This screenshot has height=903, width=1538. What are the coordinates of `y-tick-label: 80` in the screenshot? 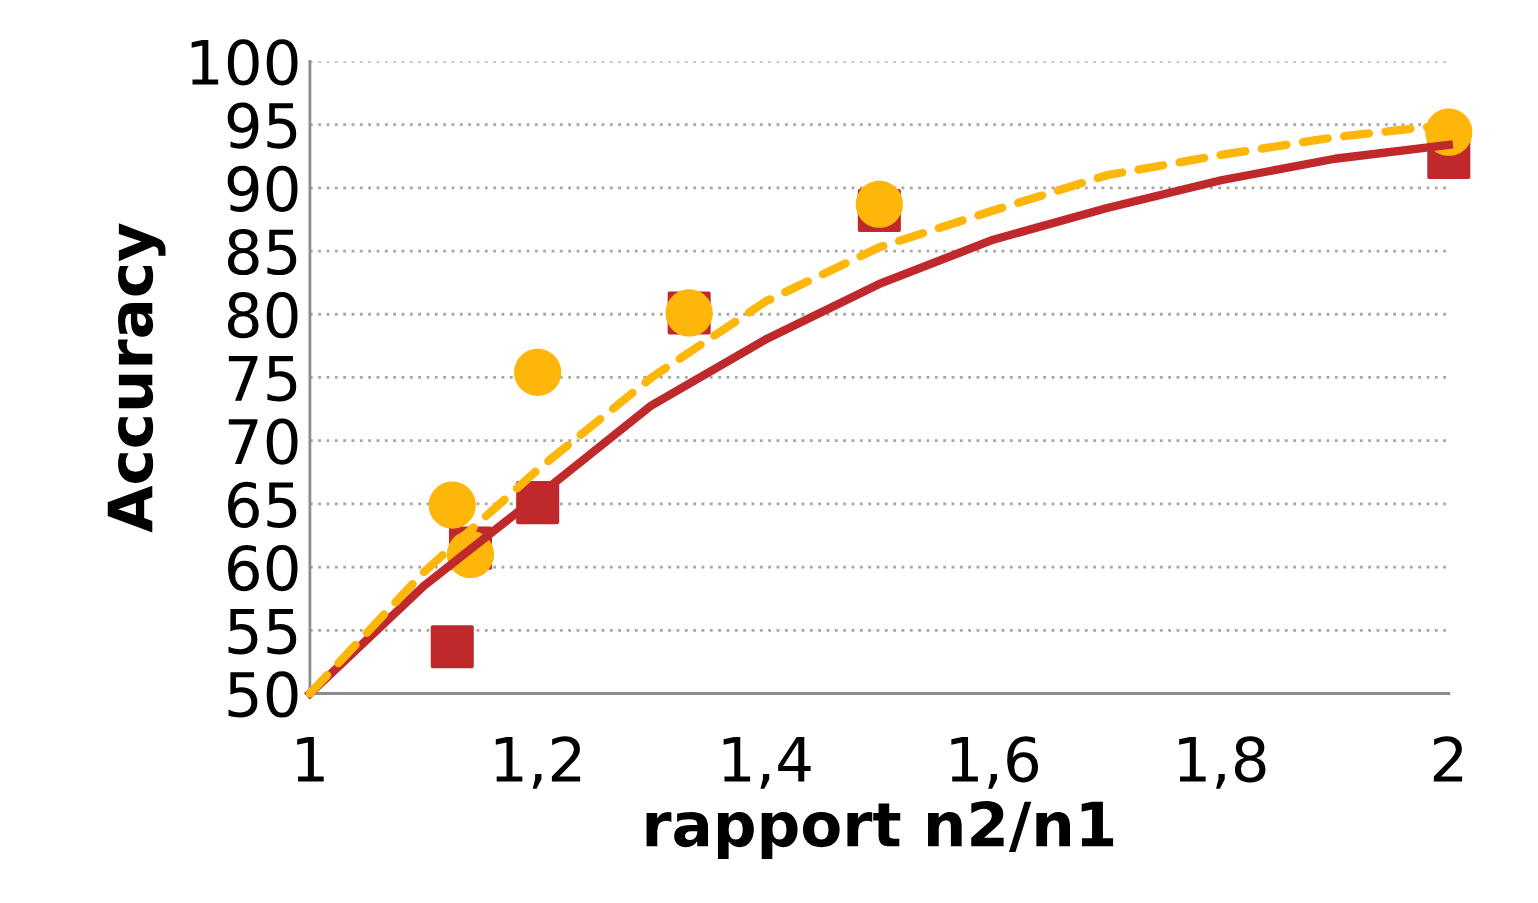 It's located at (262, 315).